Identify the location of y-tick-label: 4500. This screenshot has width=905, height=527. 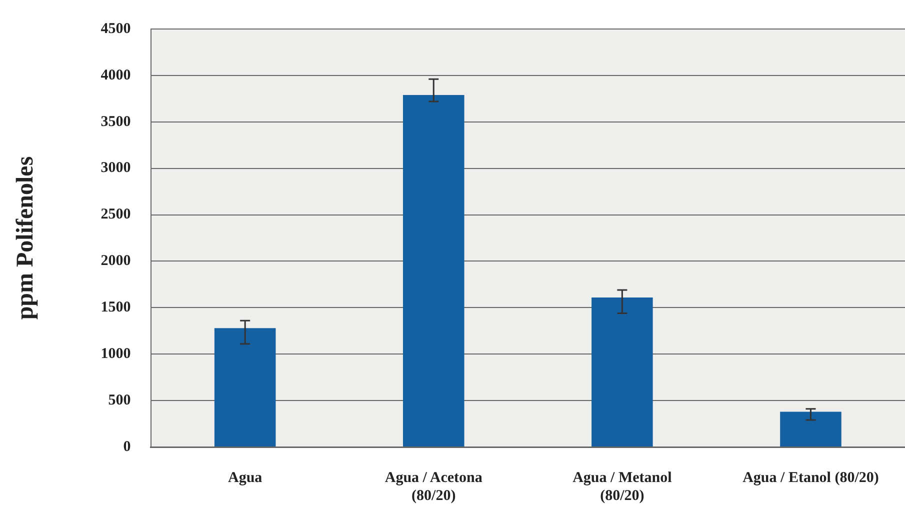
(115, 28).